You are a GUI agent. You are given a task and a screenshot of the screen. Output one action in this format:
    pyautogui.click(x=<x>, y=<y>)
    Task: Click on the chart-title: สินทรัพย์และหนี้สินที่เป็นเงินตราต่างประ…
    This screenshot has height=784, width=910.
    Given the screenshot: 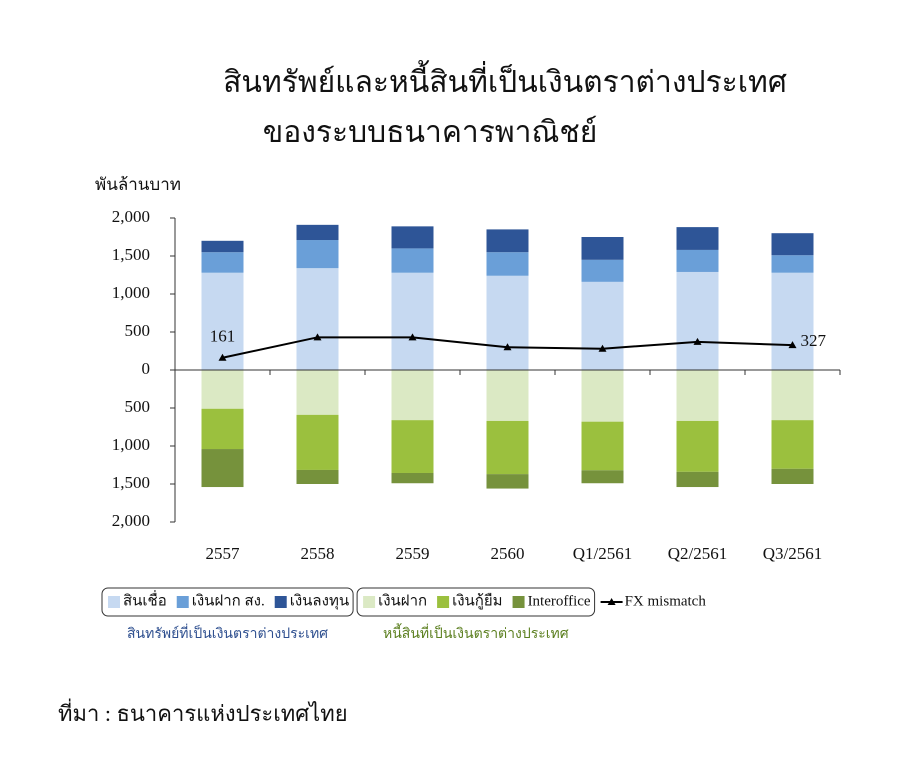 What is the action you would take?
    pyautogui.click(x=505, y=79)
    